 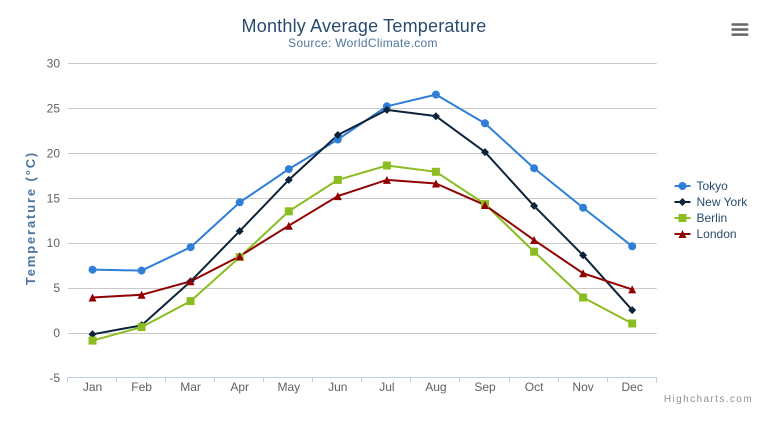 I want to click on svg-text: Highcharts.com, so click(x=708, y=399).